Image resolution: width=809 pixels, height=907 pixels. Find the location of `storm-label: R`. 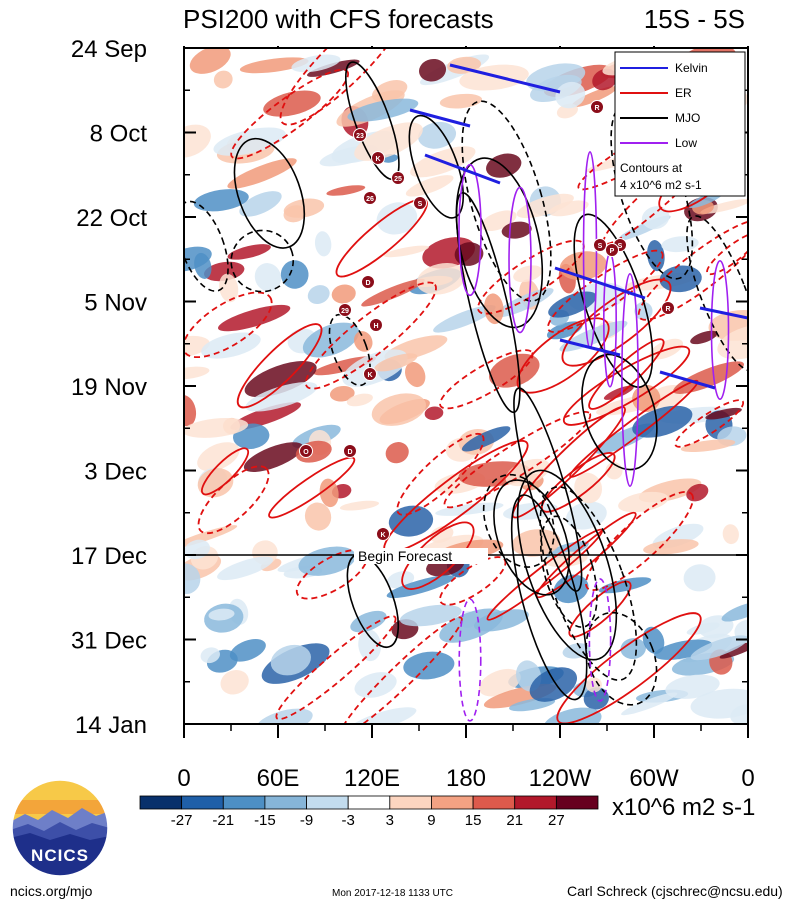

storm-label: R is located at coordinates (667, 309).